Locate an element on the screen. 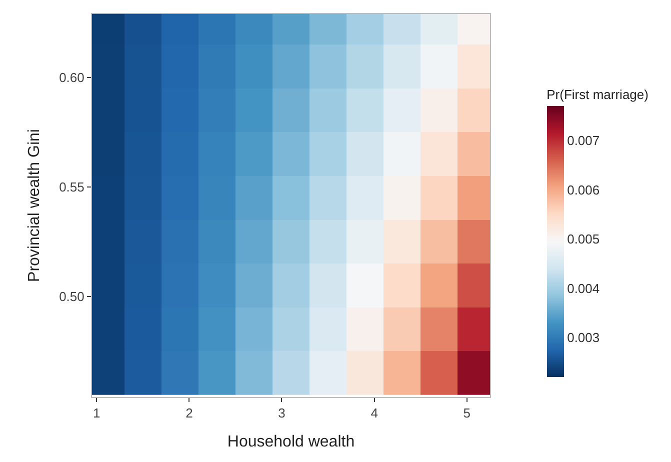 The height and width of the screenshot is (462, 671). x-tick-label: 2 is located at coordinates (189, 413).